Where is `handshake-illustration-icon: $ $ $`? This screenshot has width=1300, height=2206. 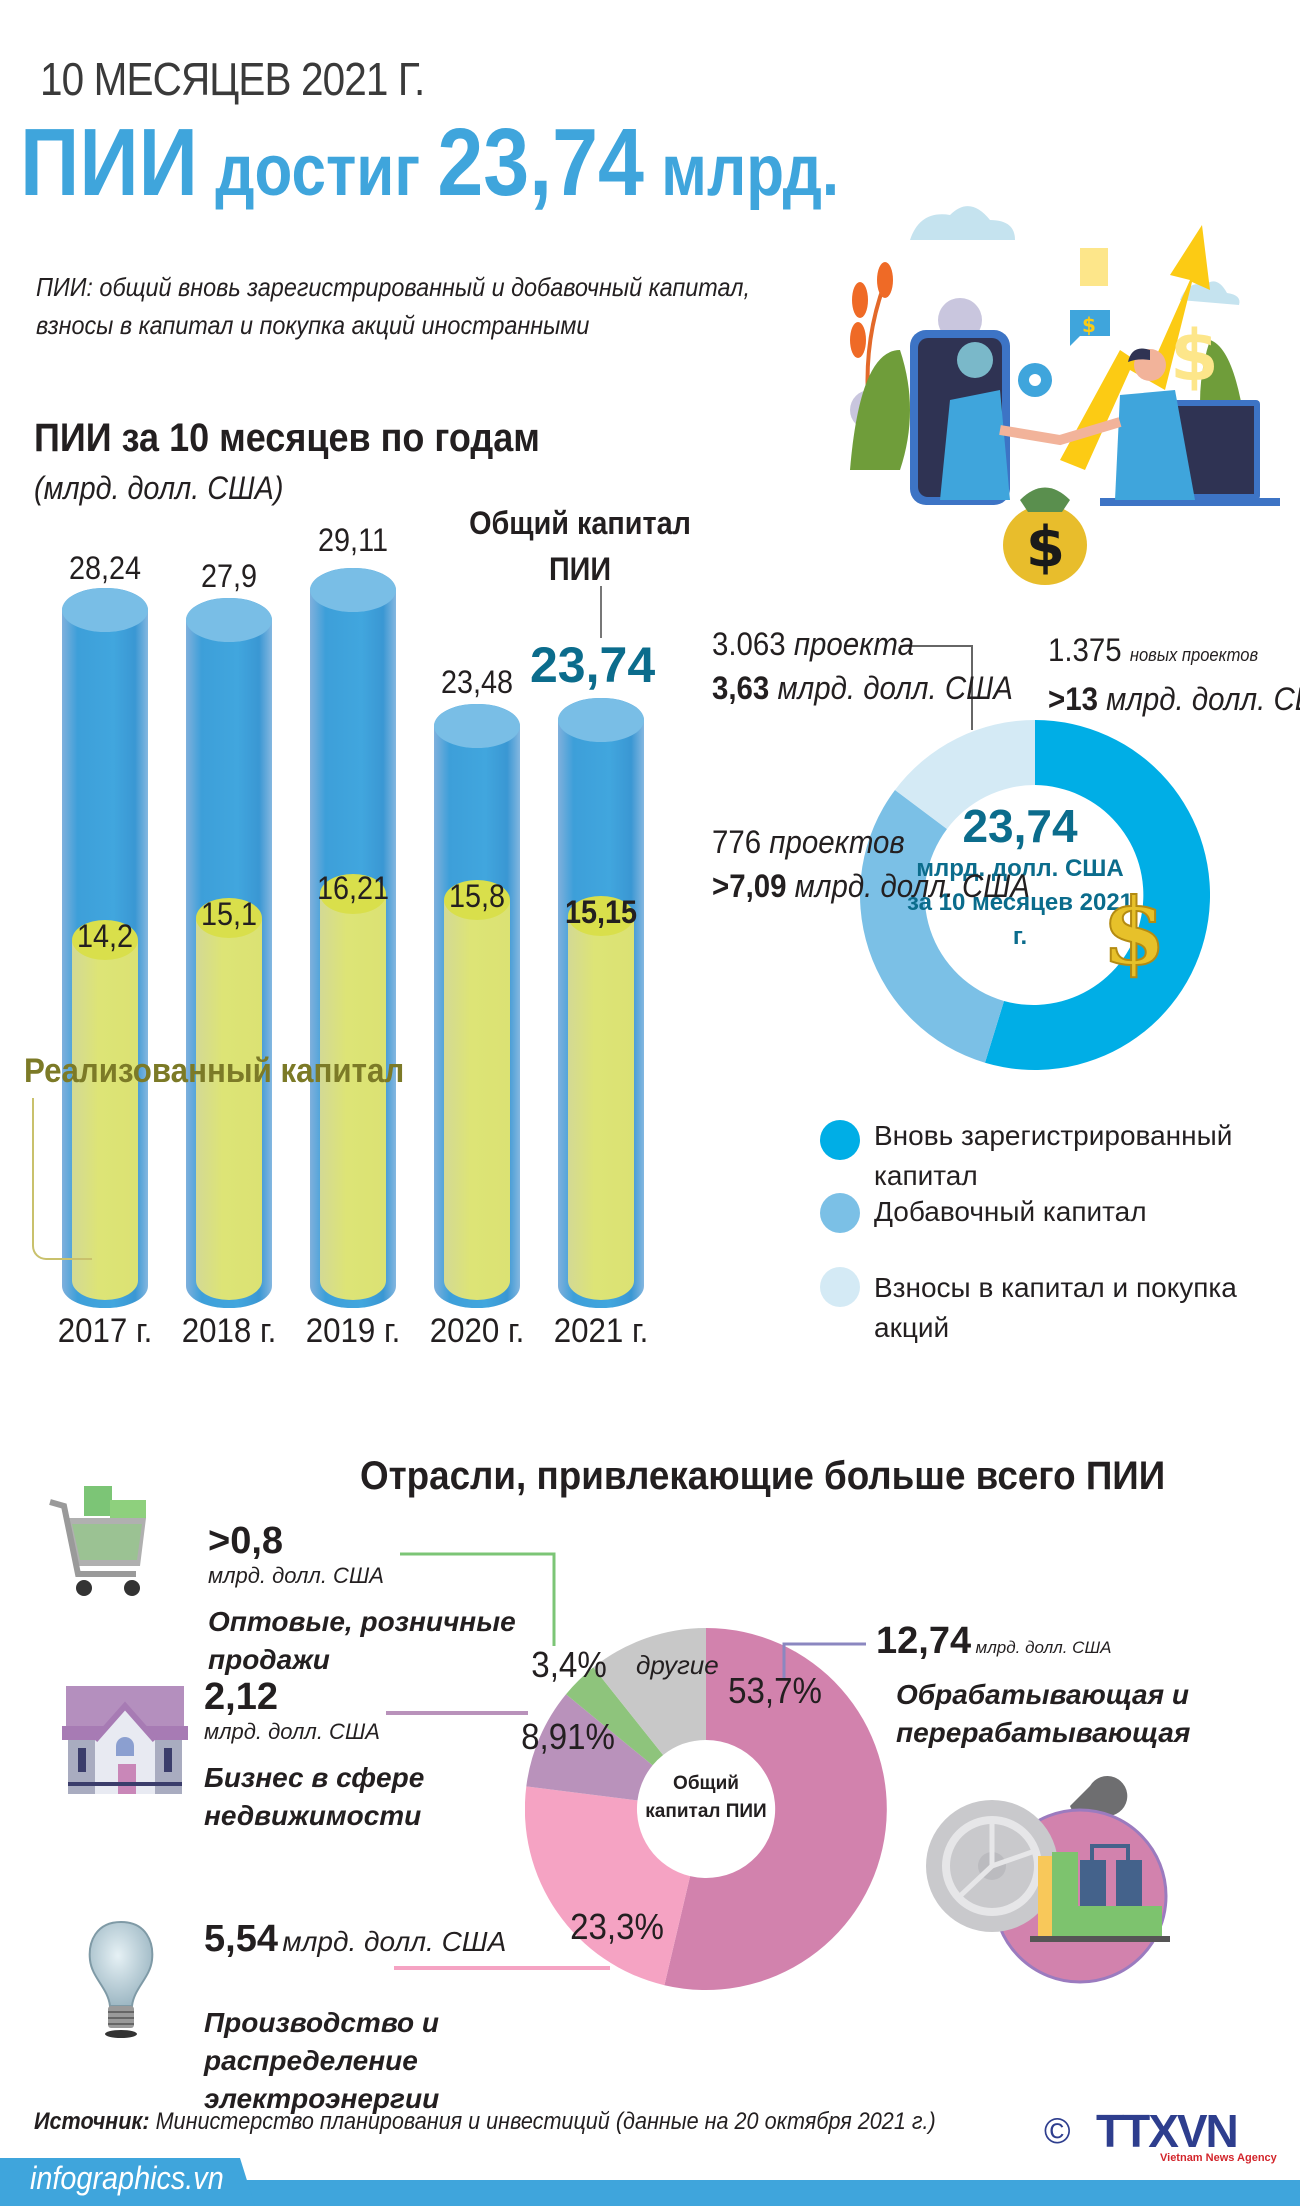
handshake-illustration-icon: $ $ $ is located at coordinates (1065, 395).